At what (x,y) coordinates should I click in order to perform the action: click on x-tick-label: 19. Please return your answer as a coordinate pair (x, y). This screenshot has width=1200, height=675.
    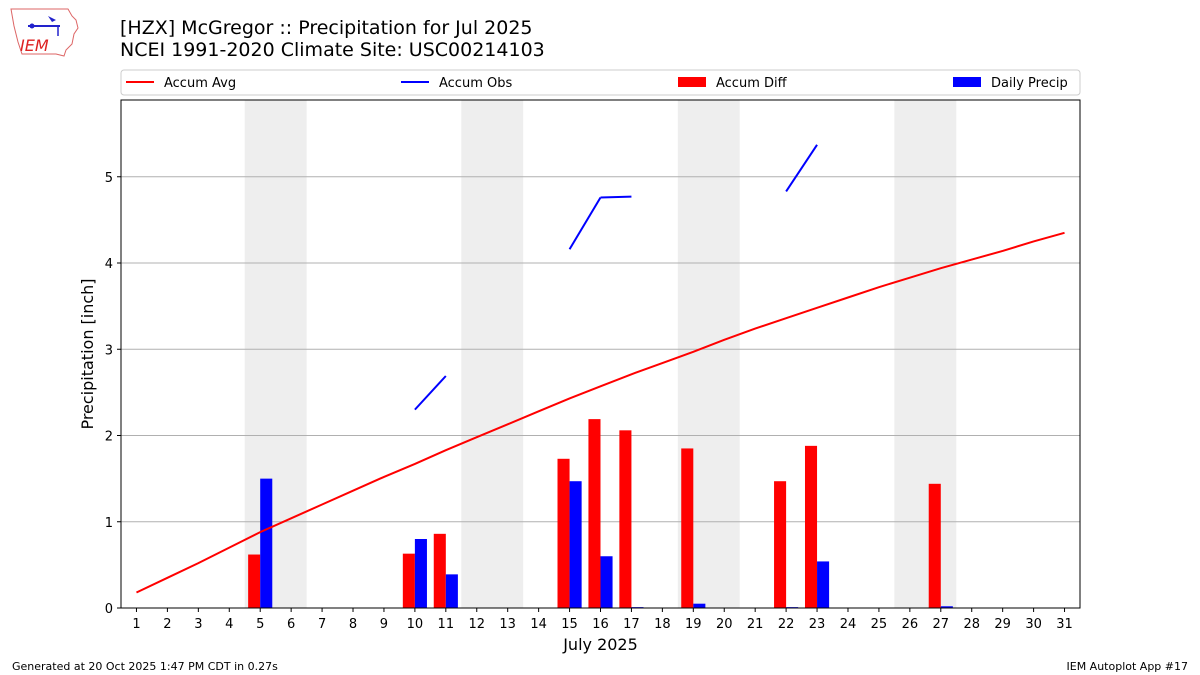
    Looking at the image, I should click on (693, 624).